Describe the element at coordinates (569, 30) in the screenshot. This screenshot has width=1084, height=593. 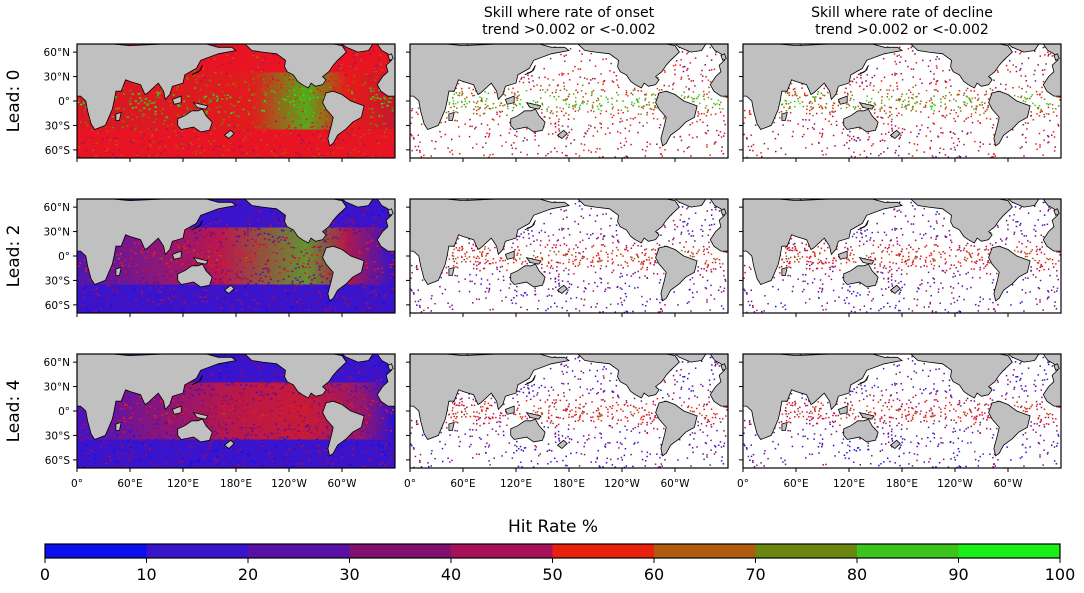
I see `column-title-onset-line2: trend >0.002 or <-0.002` at that location.